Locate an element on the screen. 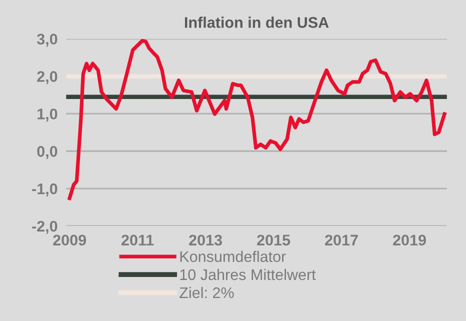 The width and height of the screenshot is (466, 321). x-tick-label: 2013 is located at coordinates (205, 240).